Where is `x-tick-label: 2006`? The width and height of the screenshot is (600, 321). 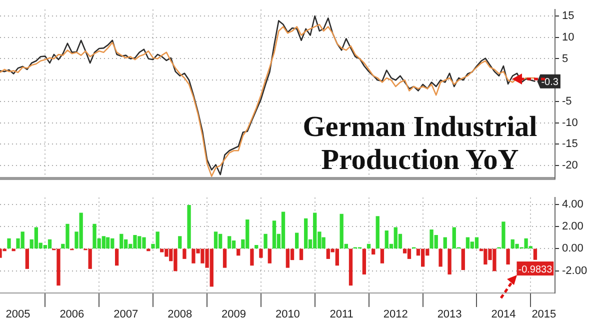
x-tick-label: 2006 is located at coordinates (72, 314).